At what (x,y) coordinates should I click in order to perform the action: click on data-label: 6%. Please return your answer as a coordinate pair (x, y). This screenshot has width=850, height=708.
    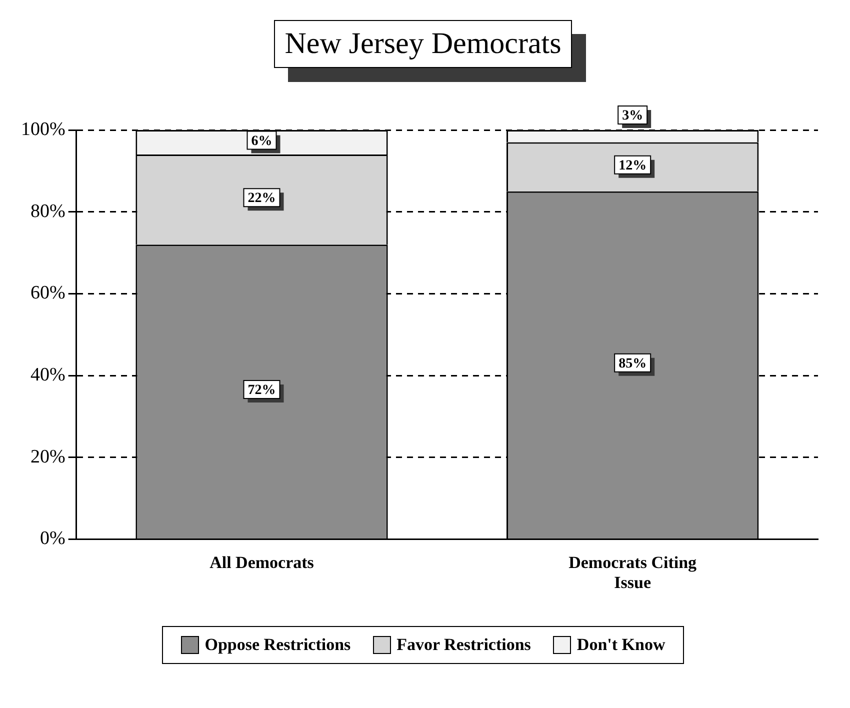
    Looking at the image, I should click on (261, 141).